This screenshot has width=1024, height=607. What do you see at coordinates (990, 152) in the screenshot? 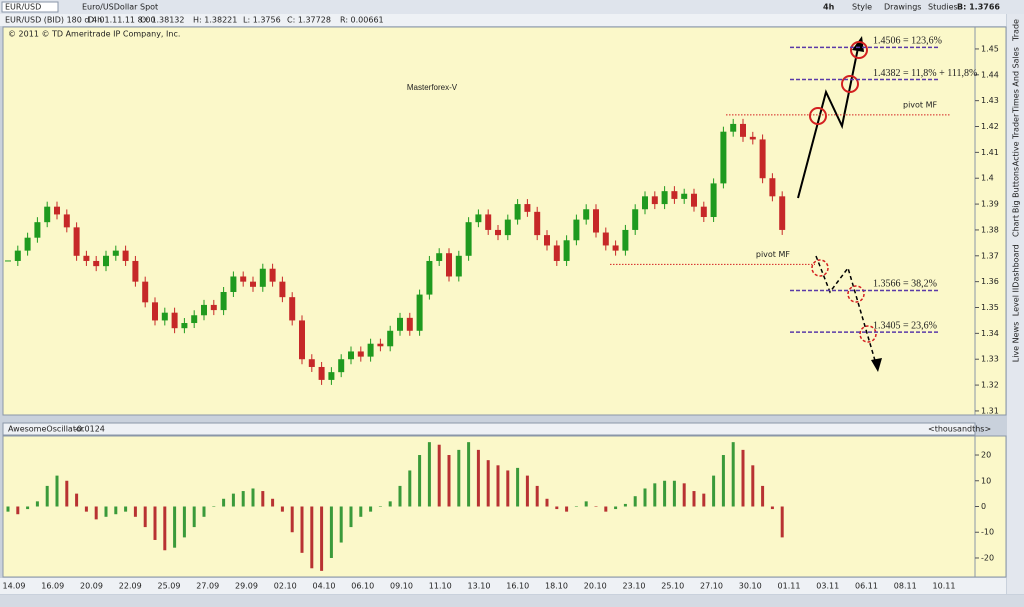
I see `y-tick-label: 1.41` at bounding box center [990, 152].